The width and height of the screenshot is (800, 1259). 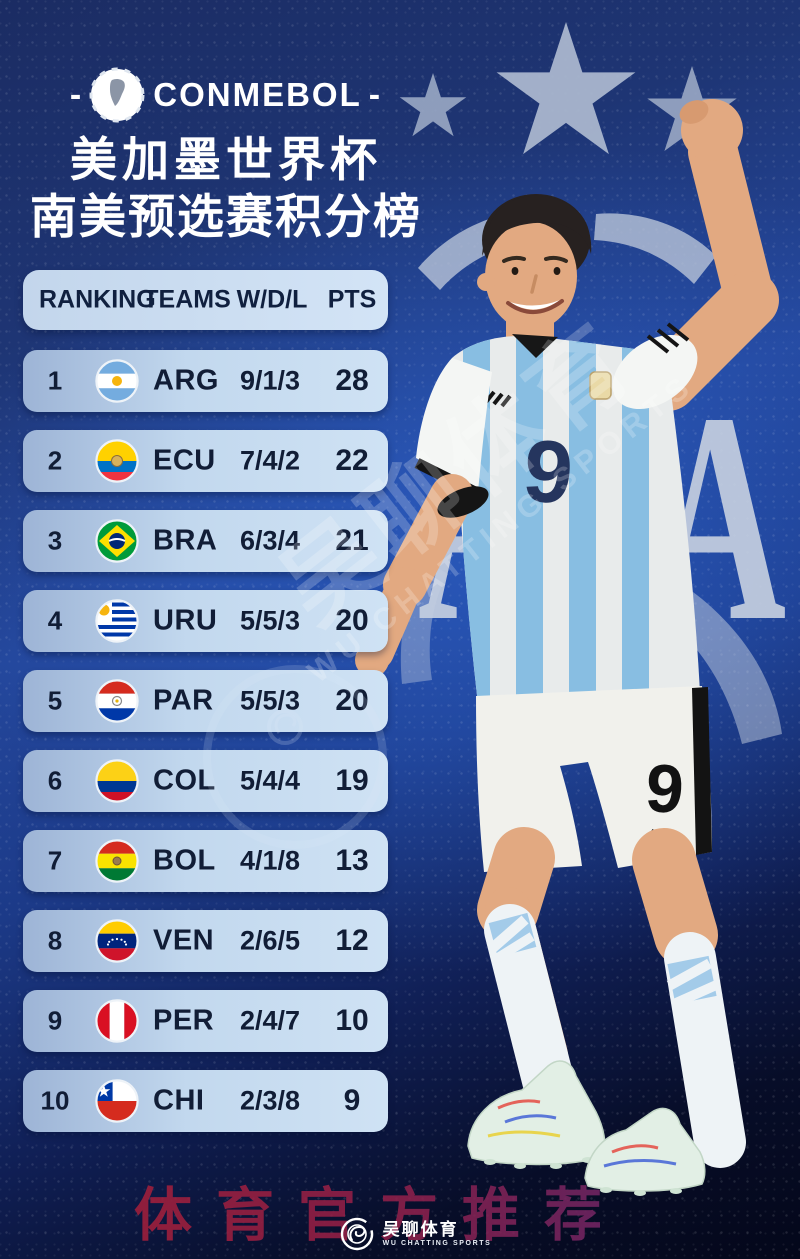 I want to click on table-row: 9 PER 2/4/7 10, so click(x=205, y=1021).